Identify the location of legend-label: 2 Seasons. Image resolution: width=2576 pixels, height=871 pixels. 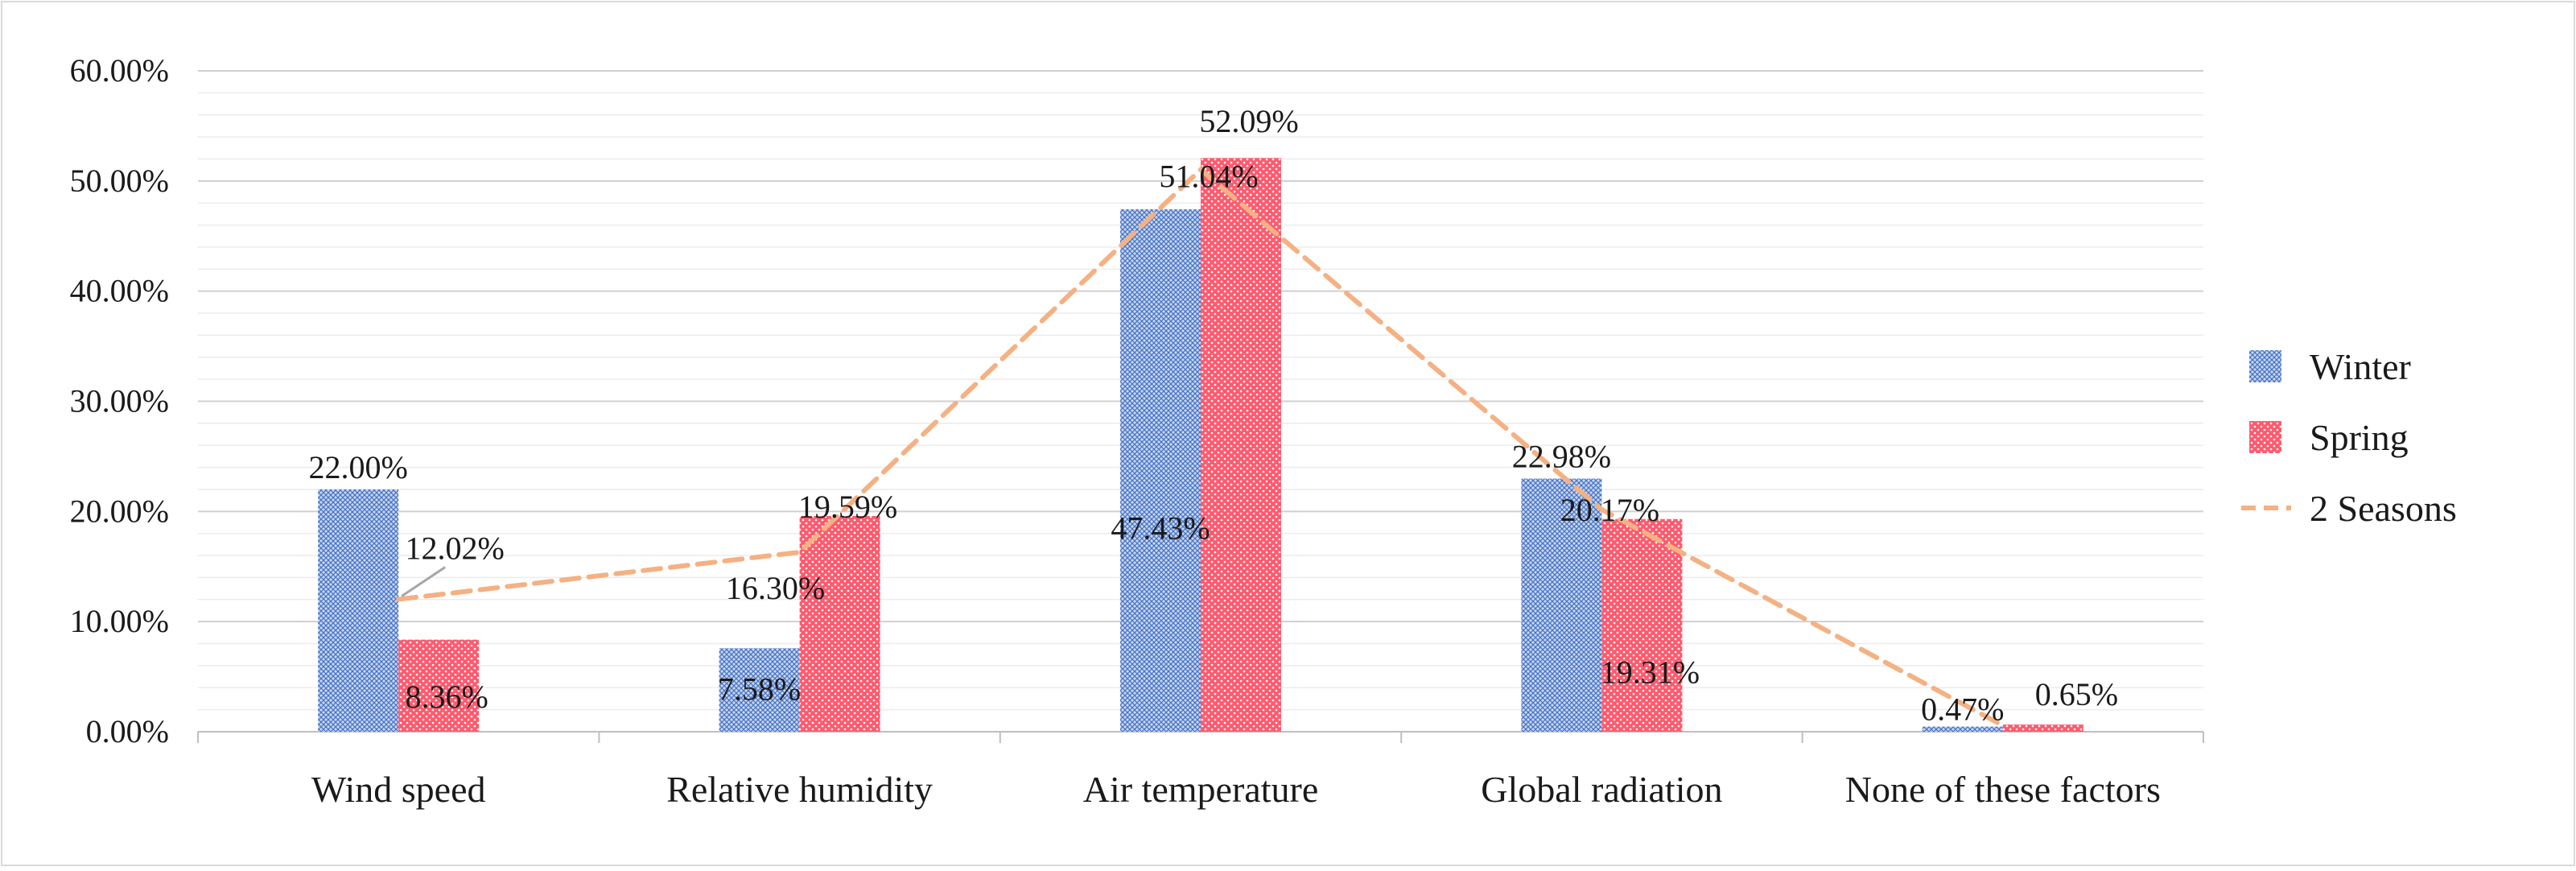
(2383, 508).